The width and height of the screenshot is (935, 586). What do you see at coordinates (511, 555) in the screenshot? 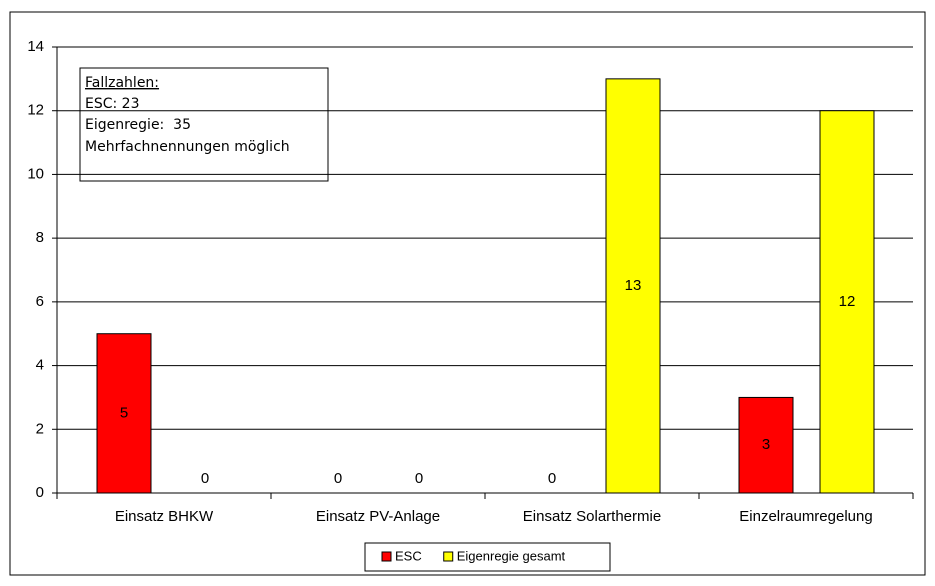
I see `legend-label: Eigenregie gesamt` at bounding box center [511, 555].